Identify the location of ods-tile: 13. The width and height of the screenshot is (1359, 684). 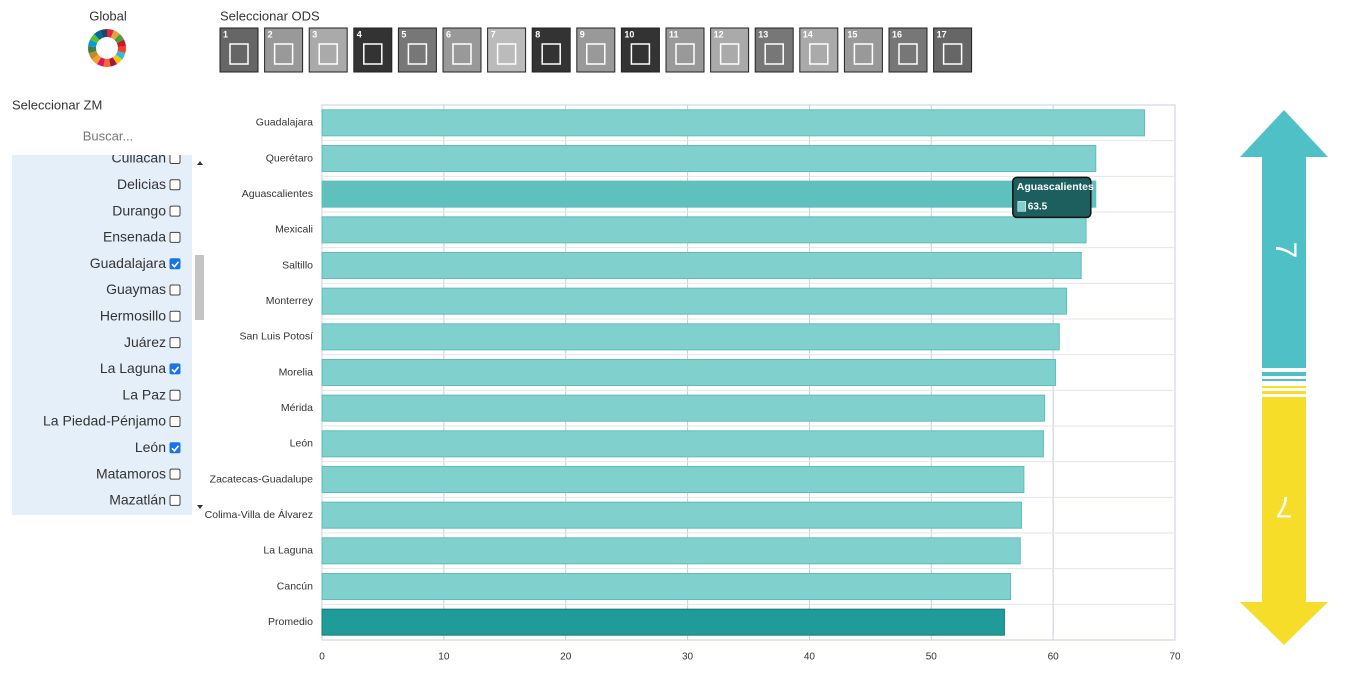
(774, 50).